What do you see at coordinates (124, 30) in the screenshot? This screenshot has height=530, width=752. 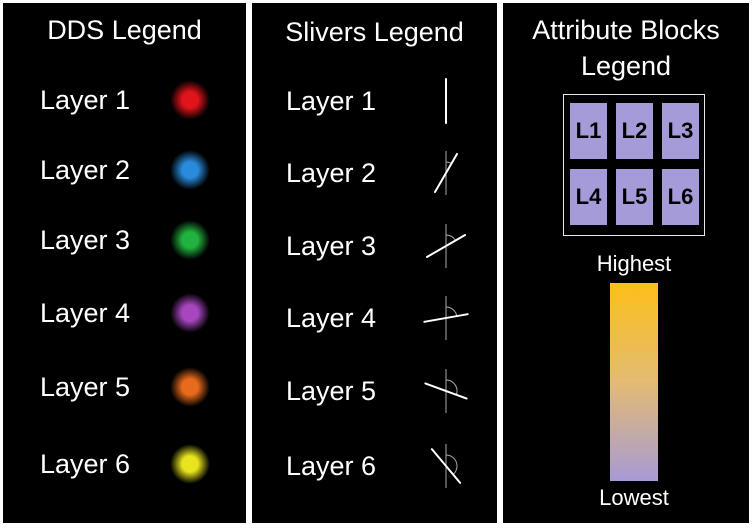 I see `dds-legend-title: DDS Legend` at bounding box center [124, 30].